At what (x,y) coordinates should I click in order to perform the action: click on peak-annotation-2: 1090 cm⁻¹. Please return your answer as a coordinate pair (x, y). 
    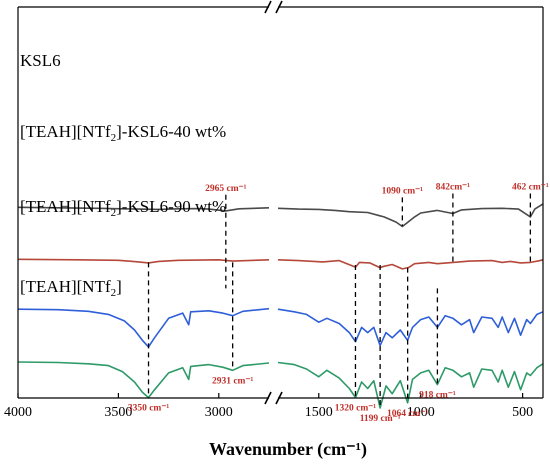
    Looking at the image, I should click on (403, 191).